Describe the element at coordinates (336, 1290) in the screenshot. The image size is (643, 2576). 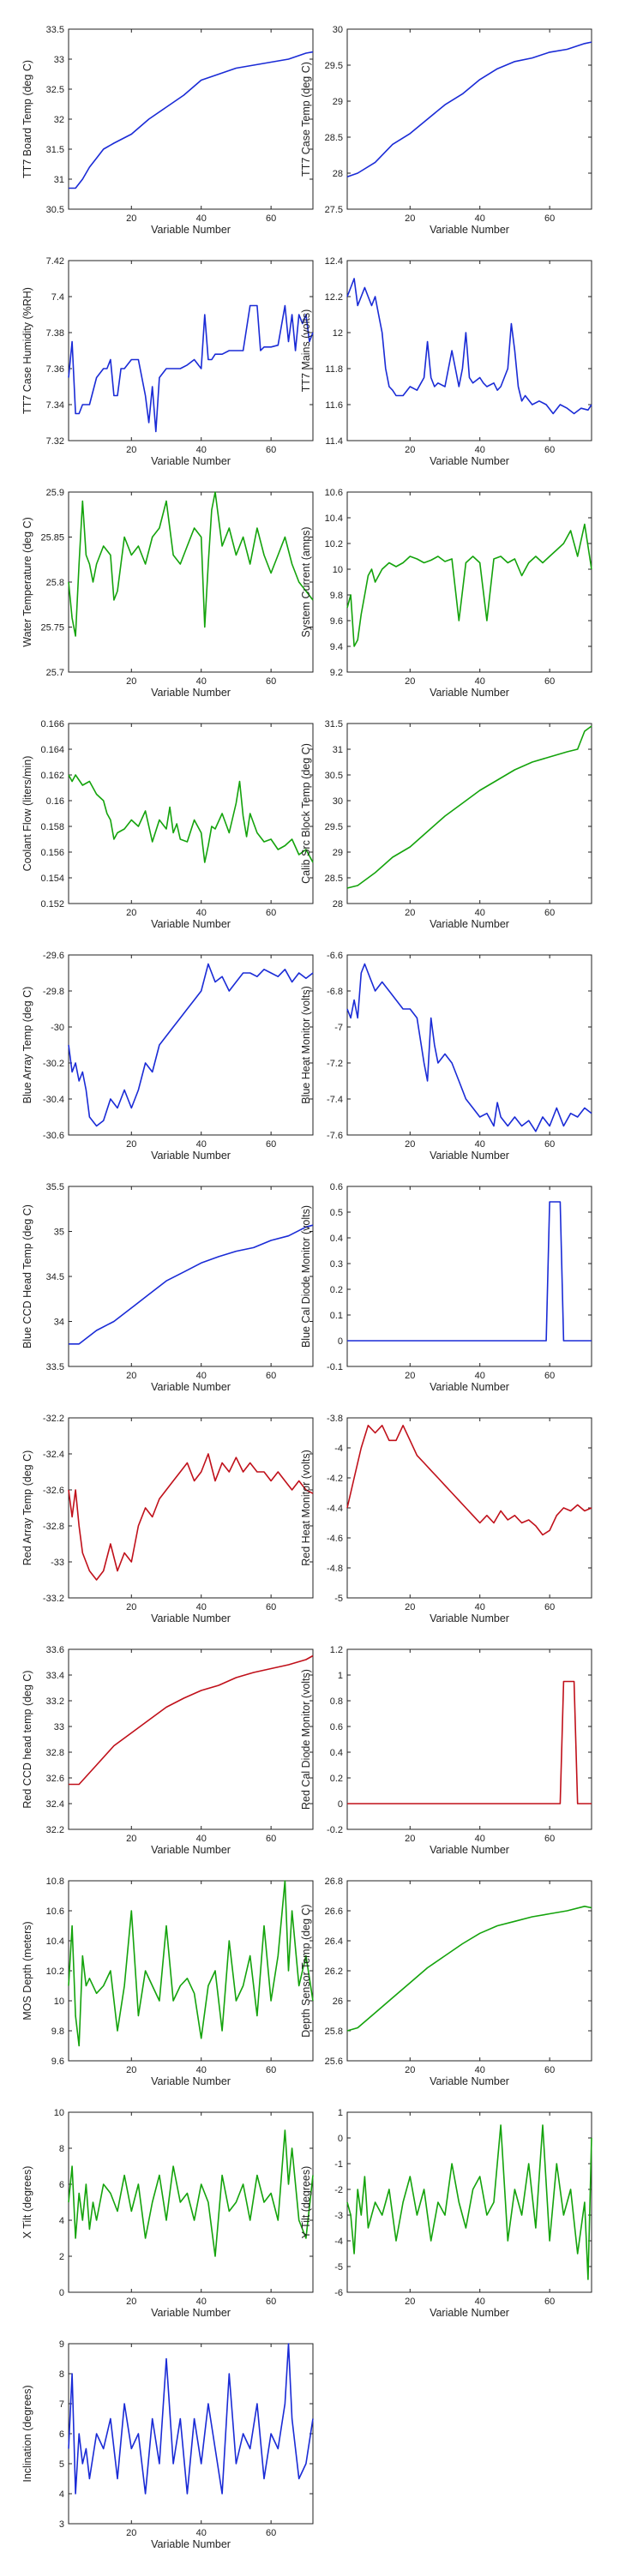
I see `y-tick-label: 0.2` at that location.